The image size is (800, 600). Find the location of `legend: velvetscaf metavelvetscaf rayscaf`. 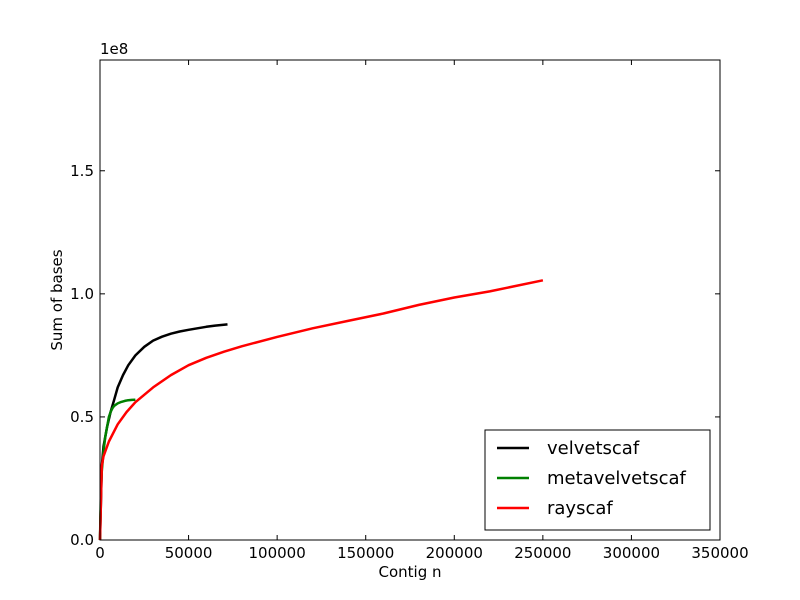

legend: velvetscaf metavelvetscaf rayscaf is located at coordinates (597, 480).